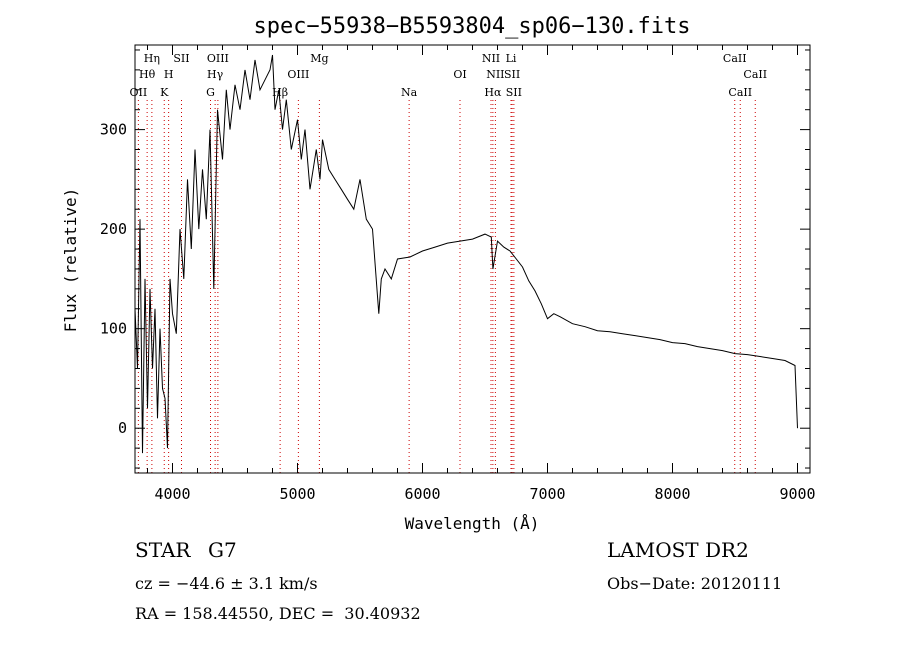 Image resolution: width=900 pixels, height=650 pixels. What do you see at coordinates (210, 92) in the screenshot?
I see `line-label-6: G` at bounding box center [210, 92].